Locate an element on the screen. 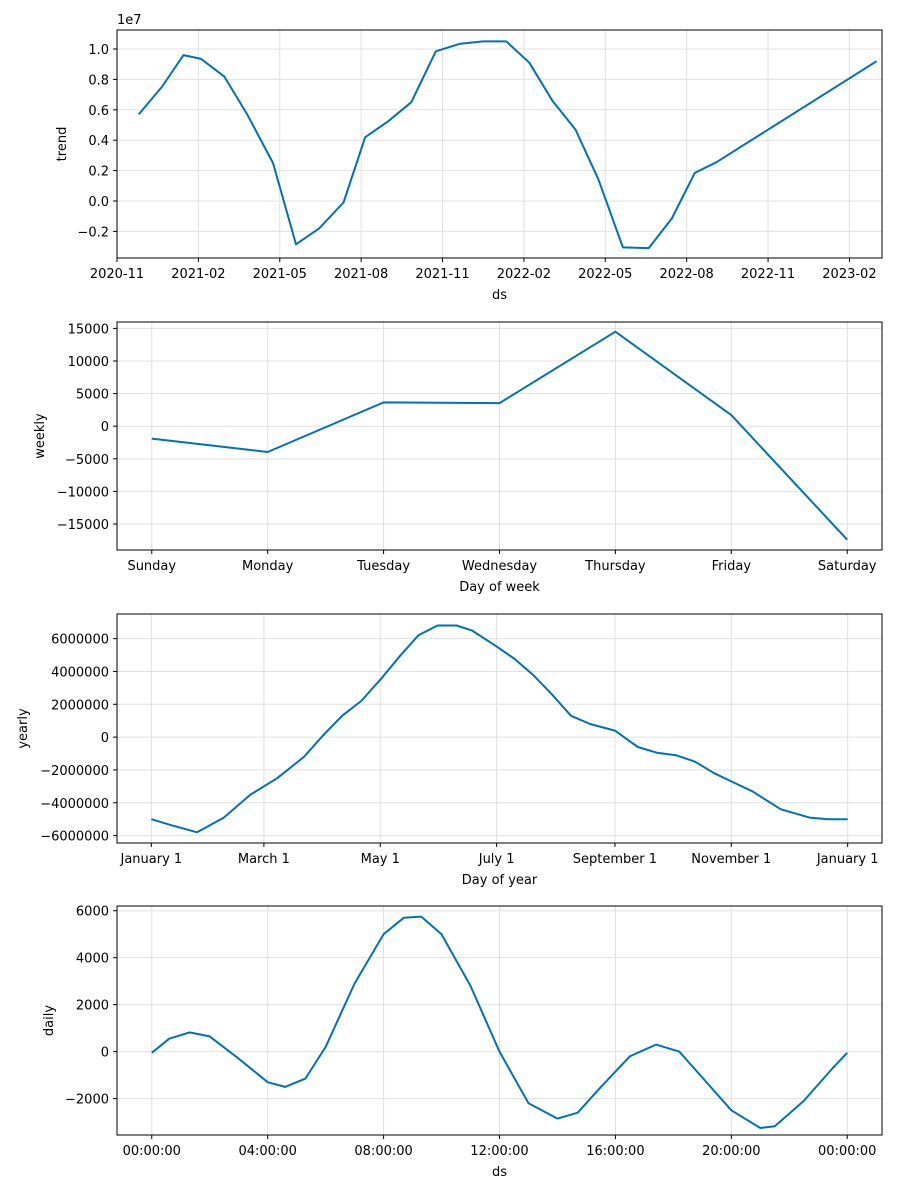 The height and width of the screenshot is (1193, 900). series-line-yearly is located at coordinates (499, 729).